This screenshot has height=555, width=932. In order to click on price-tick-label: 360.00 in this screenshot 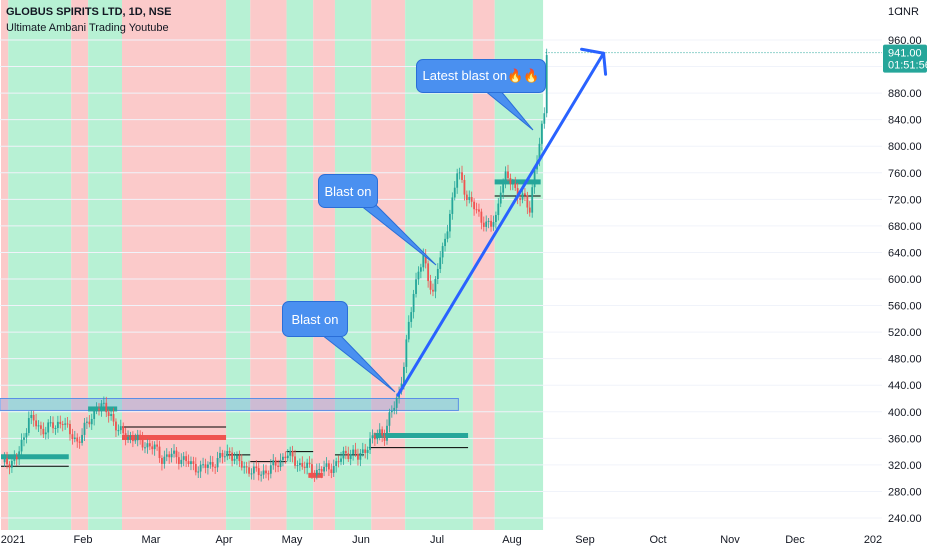, I will do `click(905, 439)`.